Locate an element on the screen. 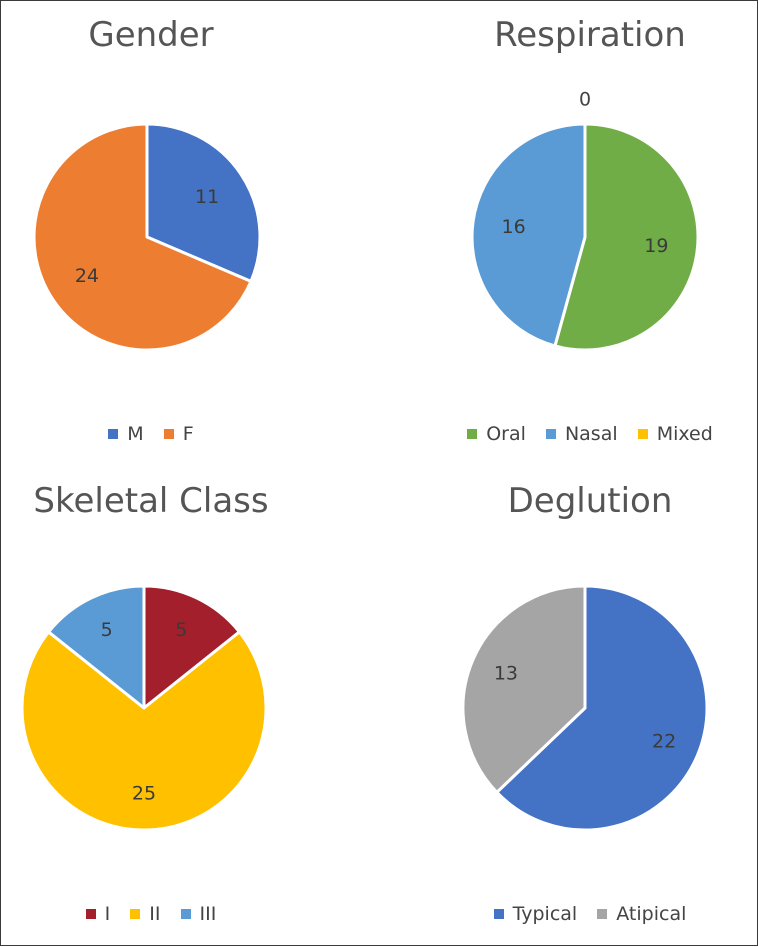  legend-label: II is located at coordinates (155, 914).